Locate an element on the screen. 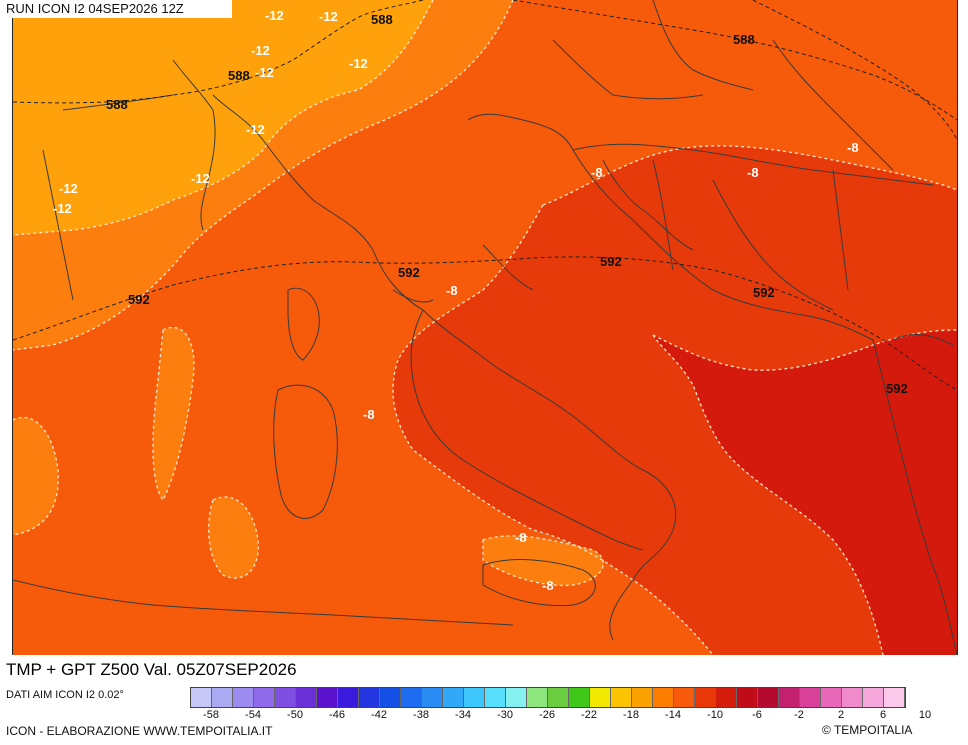  scale-tick-label: -2 is located at coordinates (799, 715).